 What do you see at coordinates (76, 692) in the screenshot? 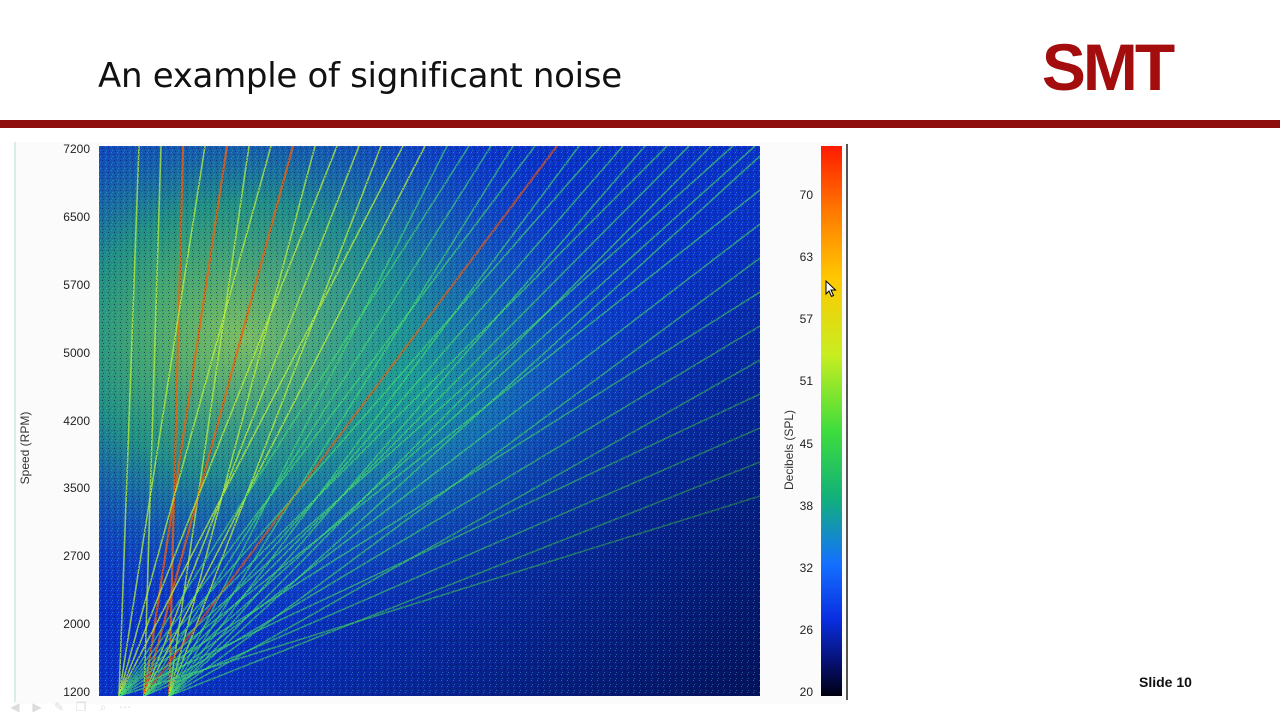
I see `y-tick-label: 1200` at bounding box center [76, 692].